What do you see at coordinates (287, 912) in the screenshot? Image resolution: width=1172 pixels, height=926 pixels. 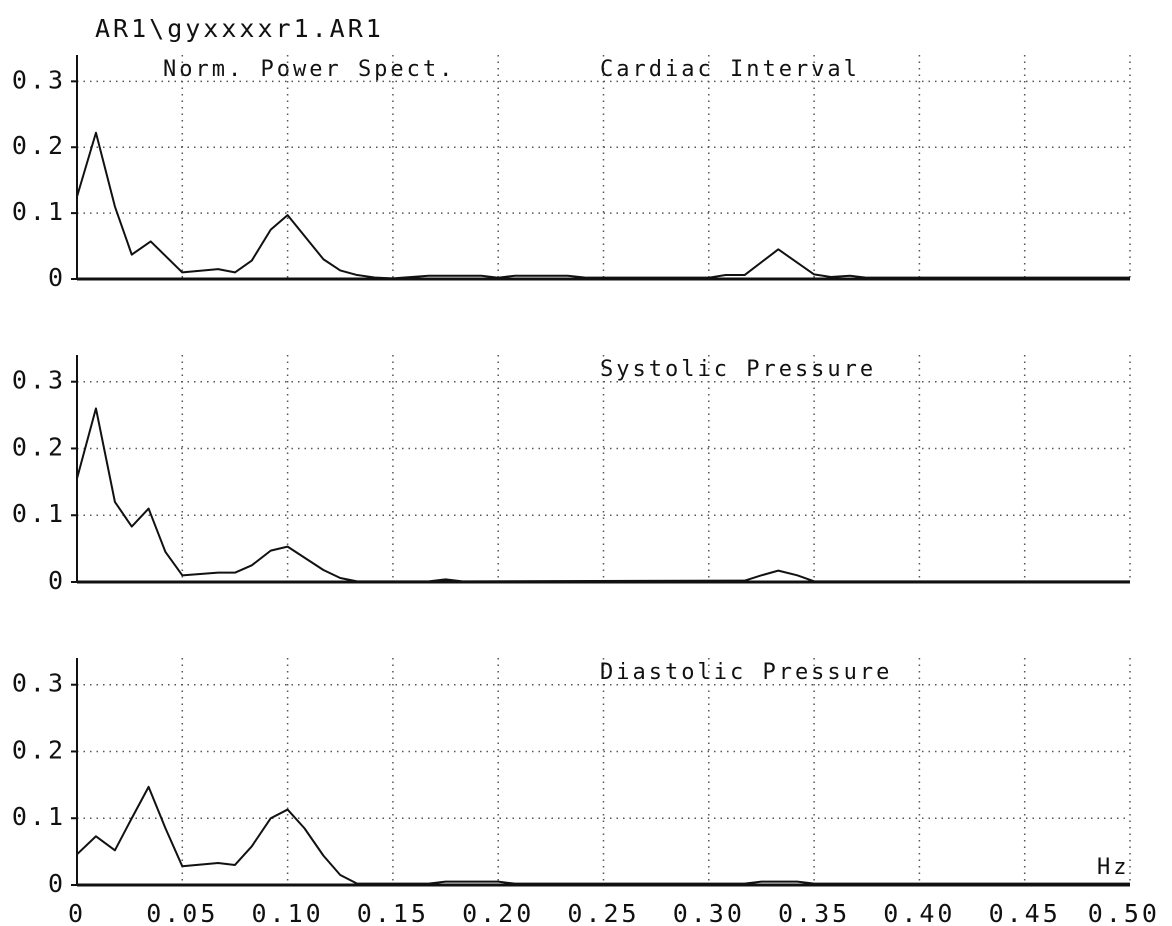 I see `x-tick-label: 0.10` at bounding box center [287, 912].